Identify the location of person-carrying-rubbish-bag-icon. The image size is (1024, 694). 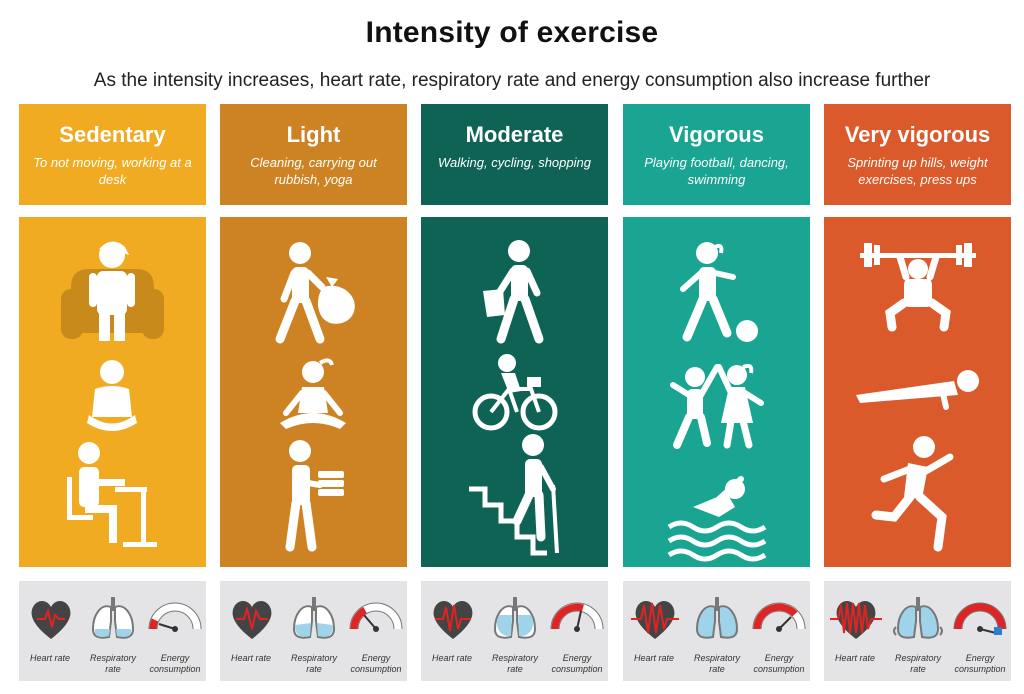
(315, 293).